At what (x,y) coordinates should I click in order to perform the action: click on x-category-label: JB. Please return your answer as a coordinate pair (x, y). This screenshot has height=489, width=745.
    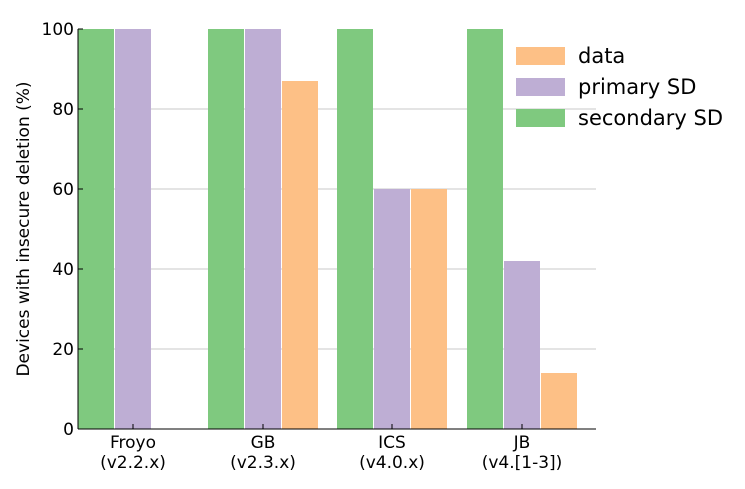
    Looking at the image, I should click on (522, 443).